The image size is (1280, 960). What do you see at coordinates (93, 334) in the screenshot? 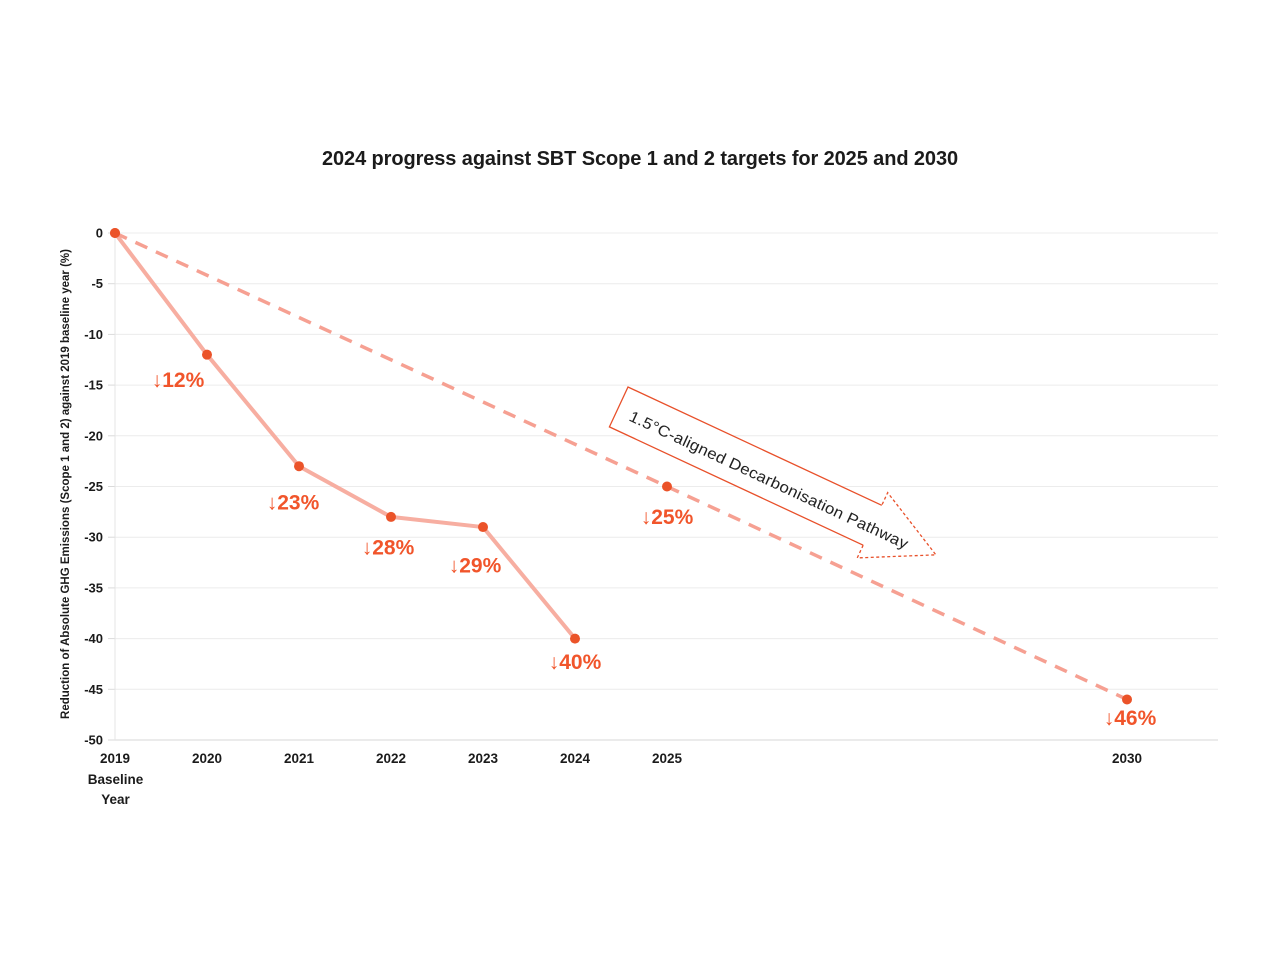
I see `y-tick-label: -10` at bounding box center [93, 334].